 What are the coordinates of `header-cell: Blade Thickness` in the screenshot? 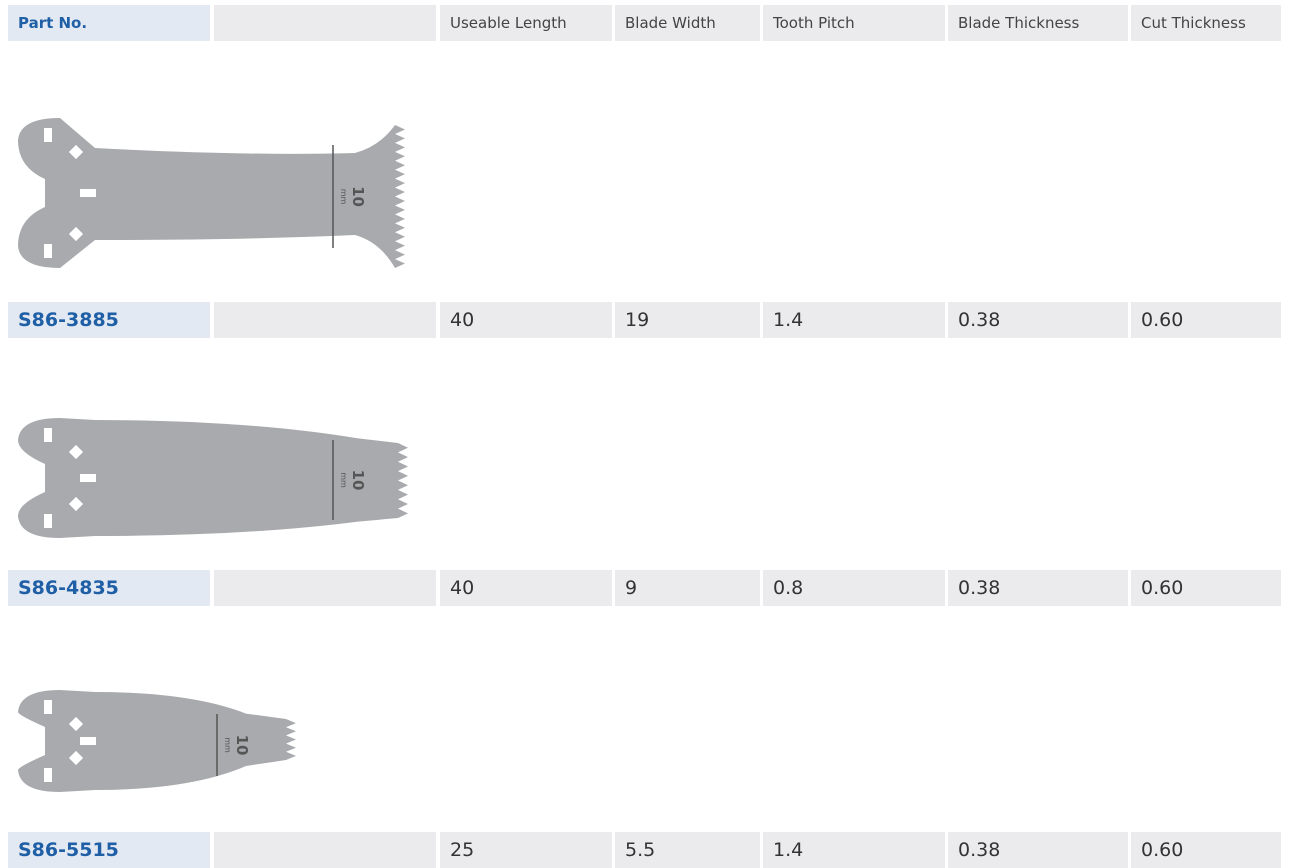 It's located at (1038, 23).